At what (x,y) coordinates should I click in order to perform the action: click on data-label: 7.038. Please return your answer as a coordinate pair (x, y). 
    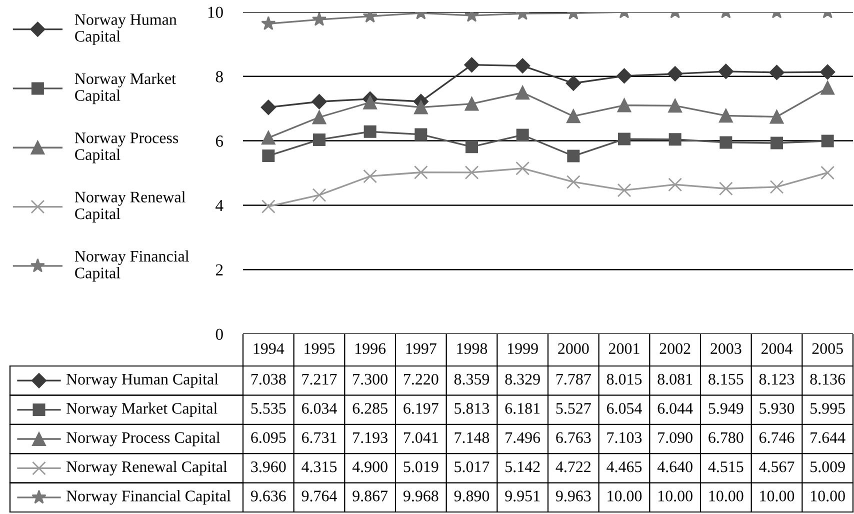
    Looking at the image, I should click on (269, 379).